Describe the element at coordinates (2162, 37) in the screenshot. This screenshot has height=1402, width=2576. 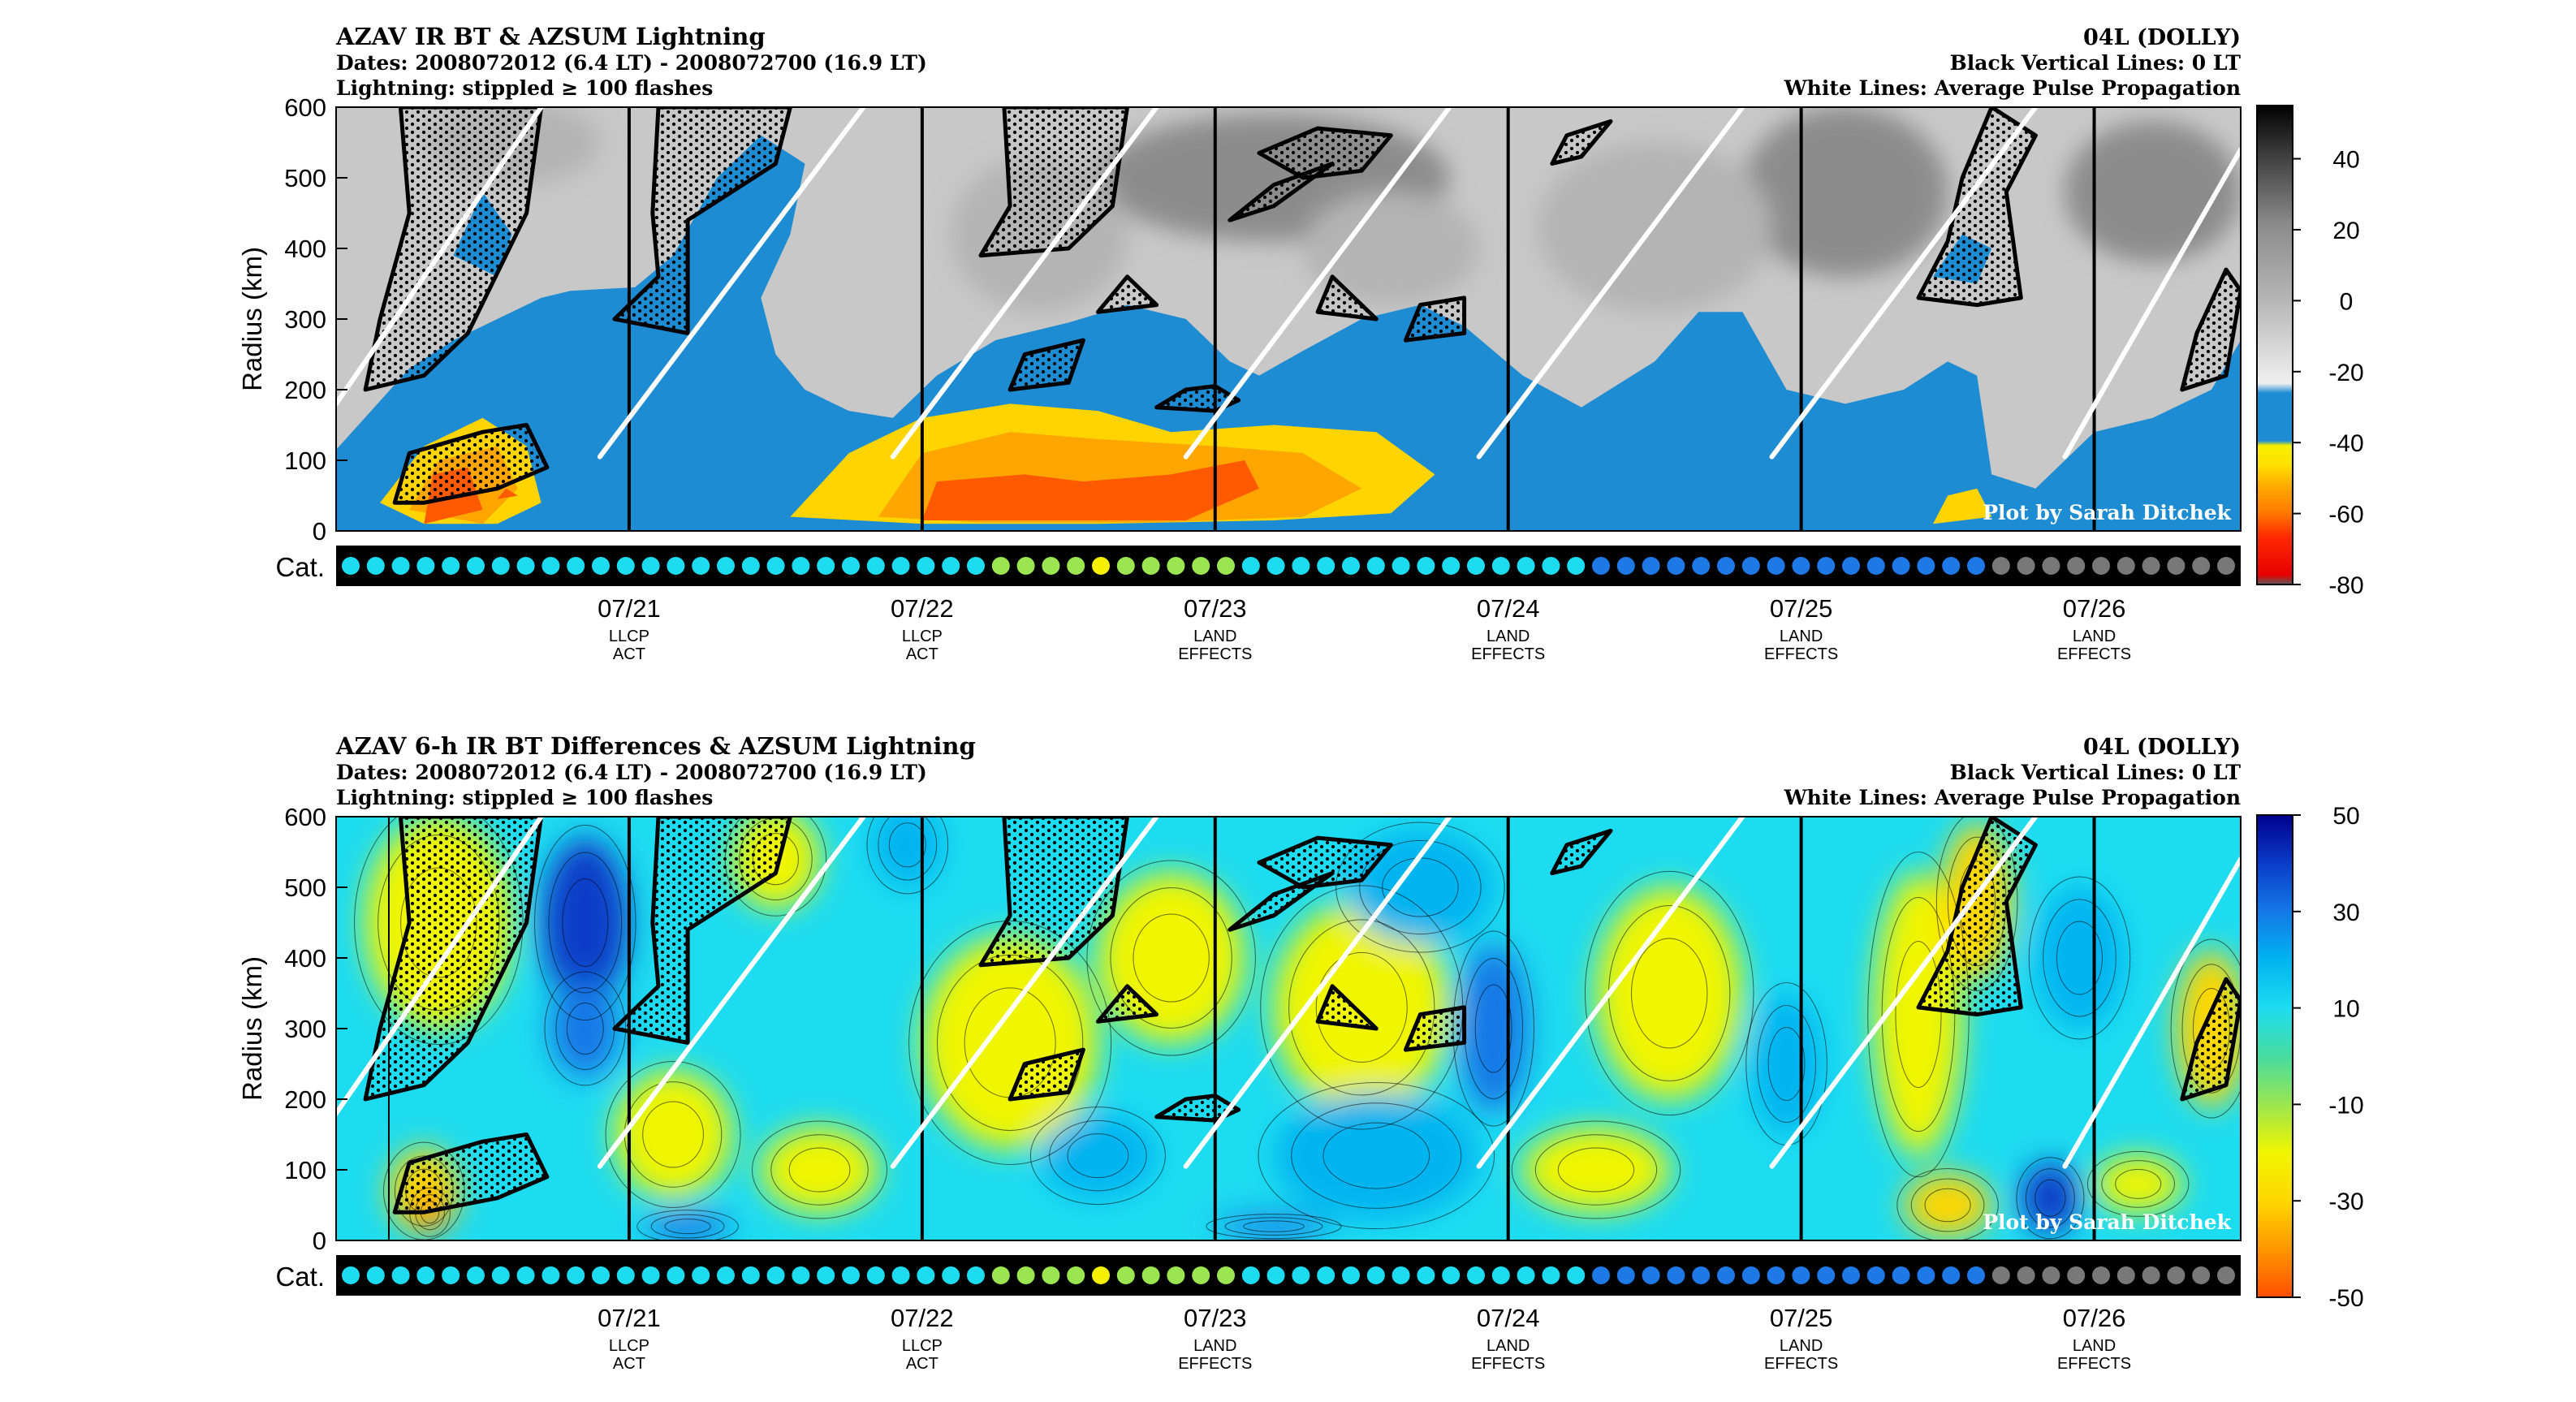
I see `storm-name: 04L (DOLLY)` at that location.